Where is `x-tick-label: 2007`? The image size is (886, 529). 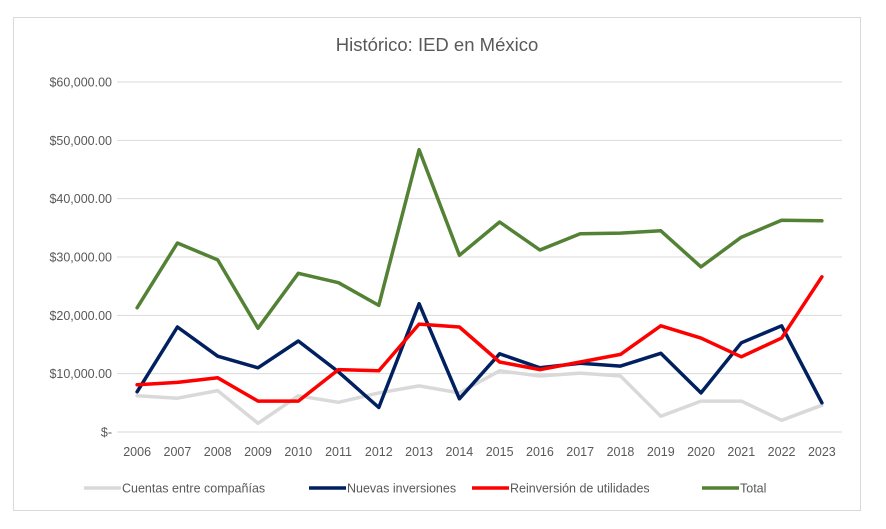 x-tick-label: 2007 is located at coordinates (178, 452).